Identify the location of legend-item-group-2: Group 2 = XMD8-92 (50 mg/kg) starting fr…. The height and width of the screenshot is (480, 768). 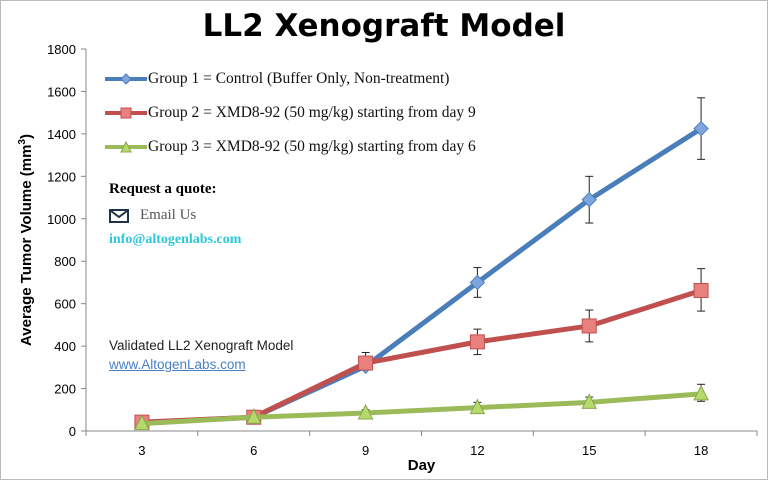
(290, 113).